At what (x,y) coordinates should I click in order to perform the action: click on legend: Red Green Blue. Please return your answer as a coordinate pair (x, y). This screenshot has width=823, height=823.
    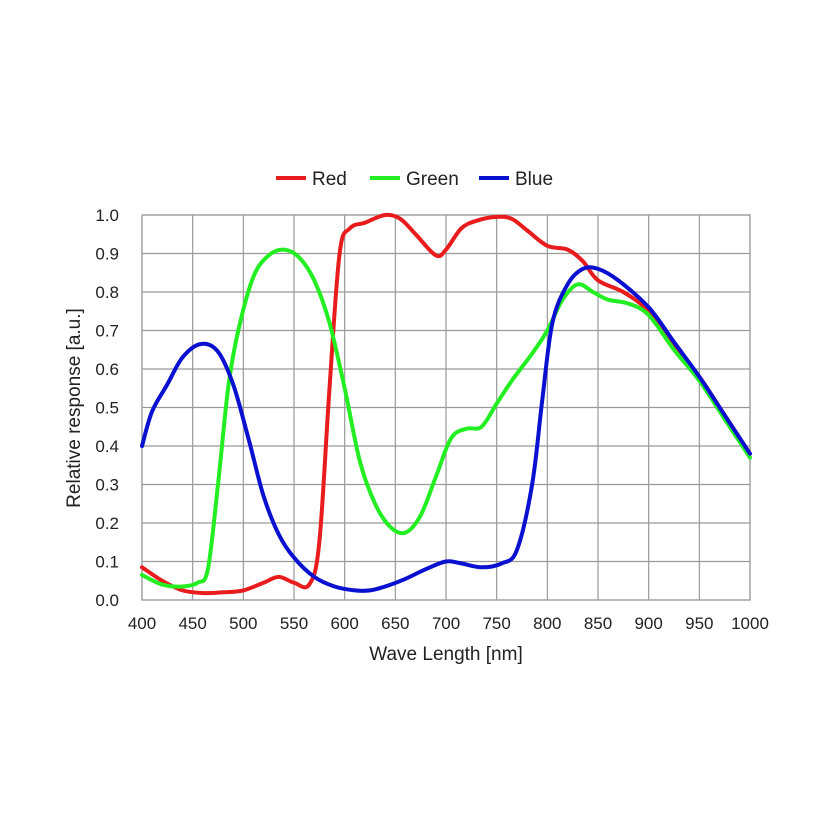
    Looking at the image, I should click on (414, 179).